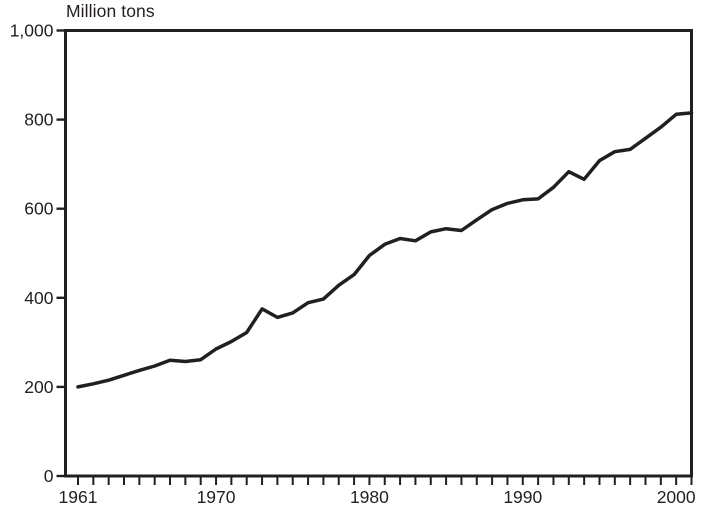 This screenshot has width=705, height=508. Describe the element at coordinates (38, 298) in the screenshot. I see `y-tick-label: 400` at that location.